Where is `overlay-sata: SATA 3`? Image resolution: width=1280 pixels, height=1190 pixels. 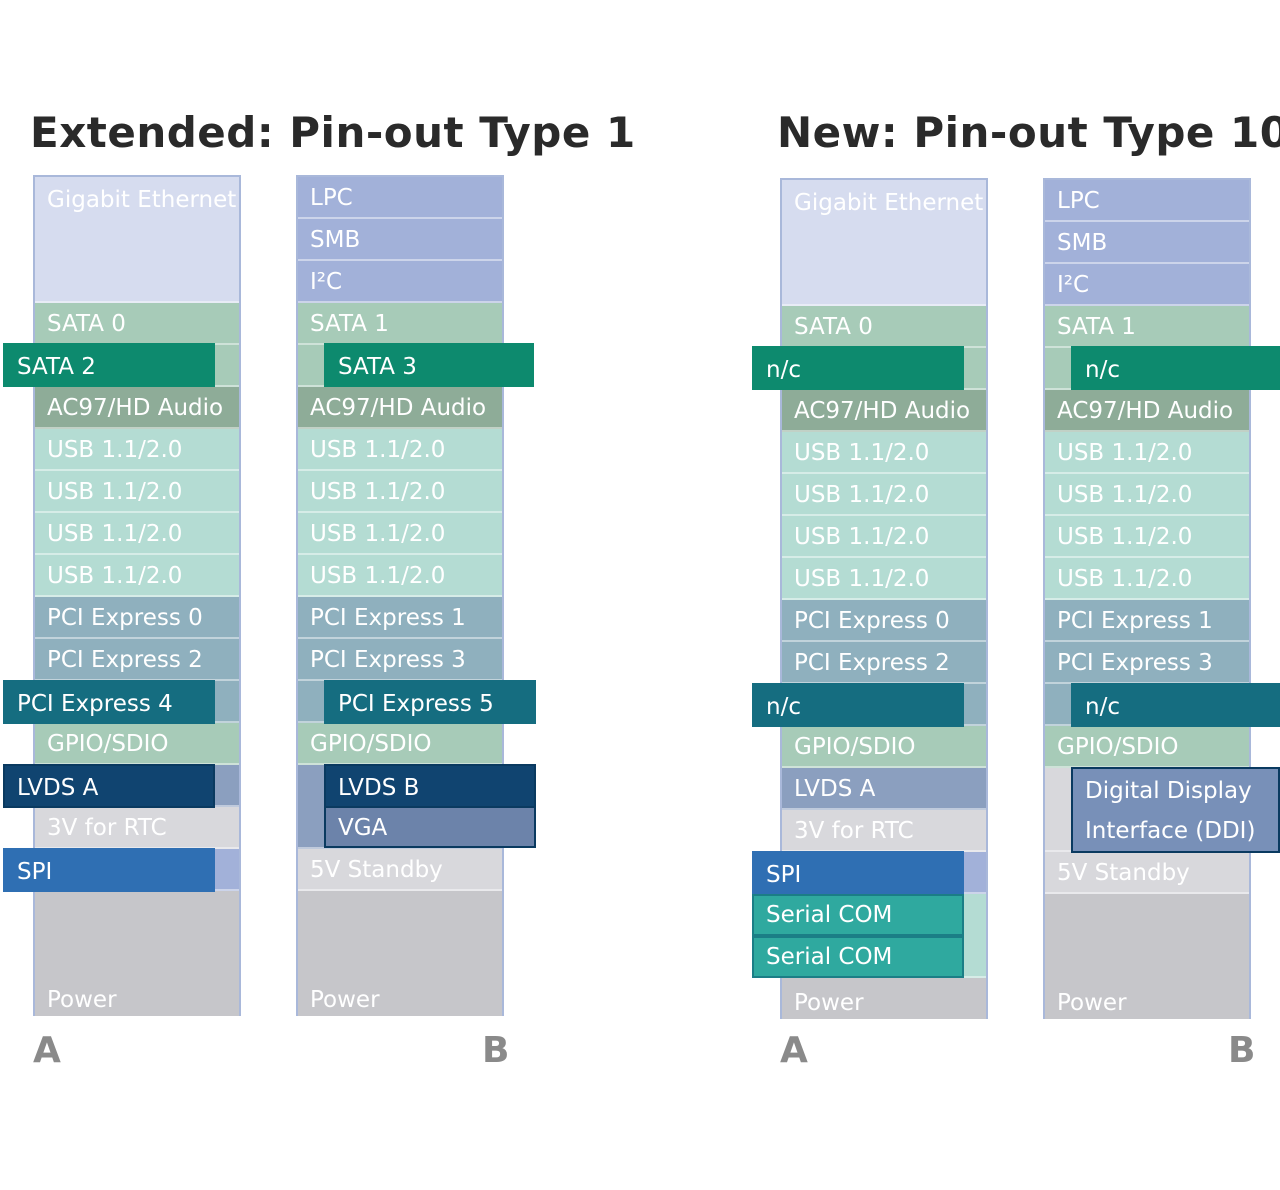
overlay-sata: SATA 3 is located at coordinates (429, 365).